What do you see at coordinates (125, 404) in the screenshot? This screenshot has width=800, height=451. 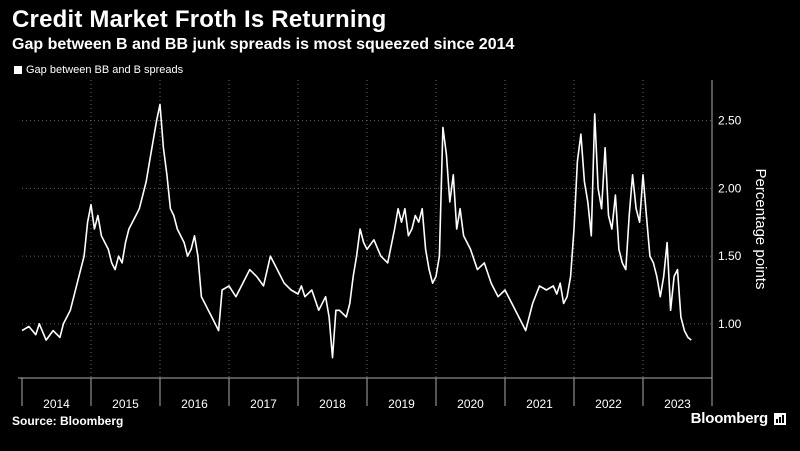 I see `x-tick-label: 2015` at bounding box center [125, 404].